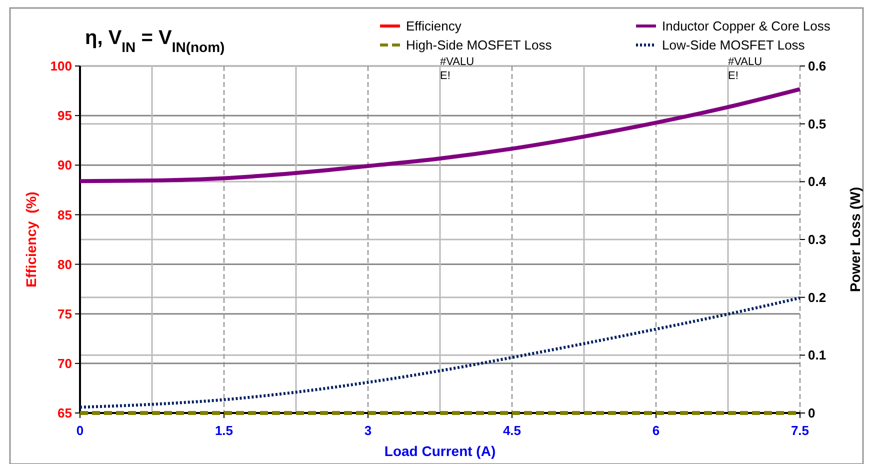  Describe the element at coordinates (734, 45) in the screenshot. I see `legend-label: Low-Side MOSFET Loss` at that location.